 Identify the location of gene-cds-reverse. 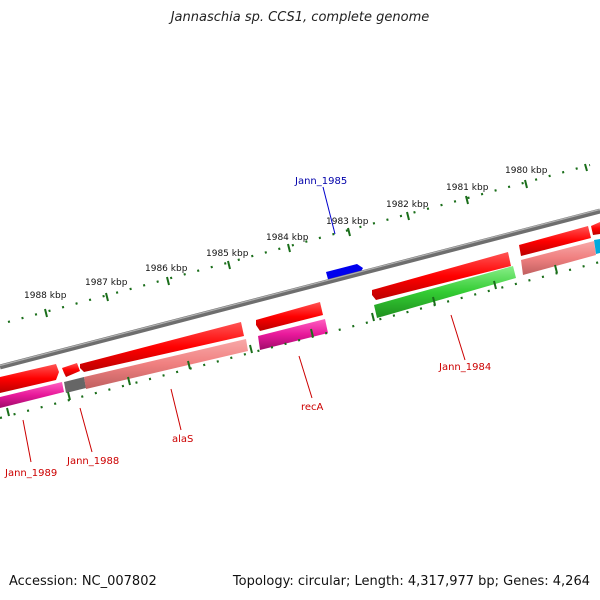
(558, 258).